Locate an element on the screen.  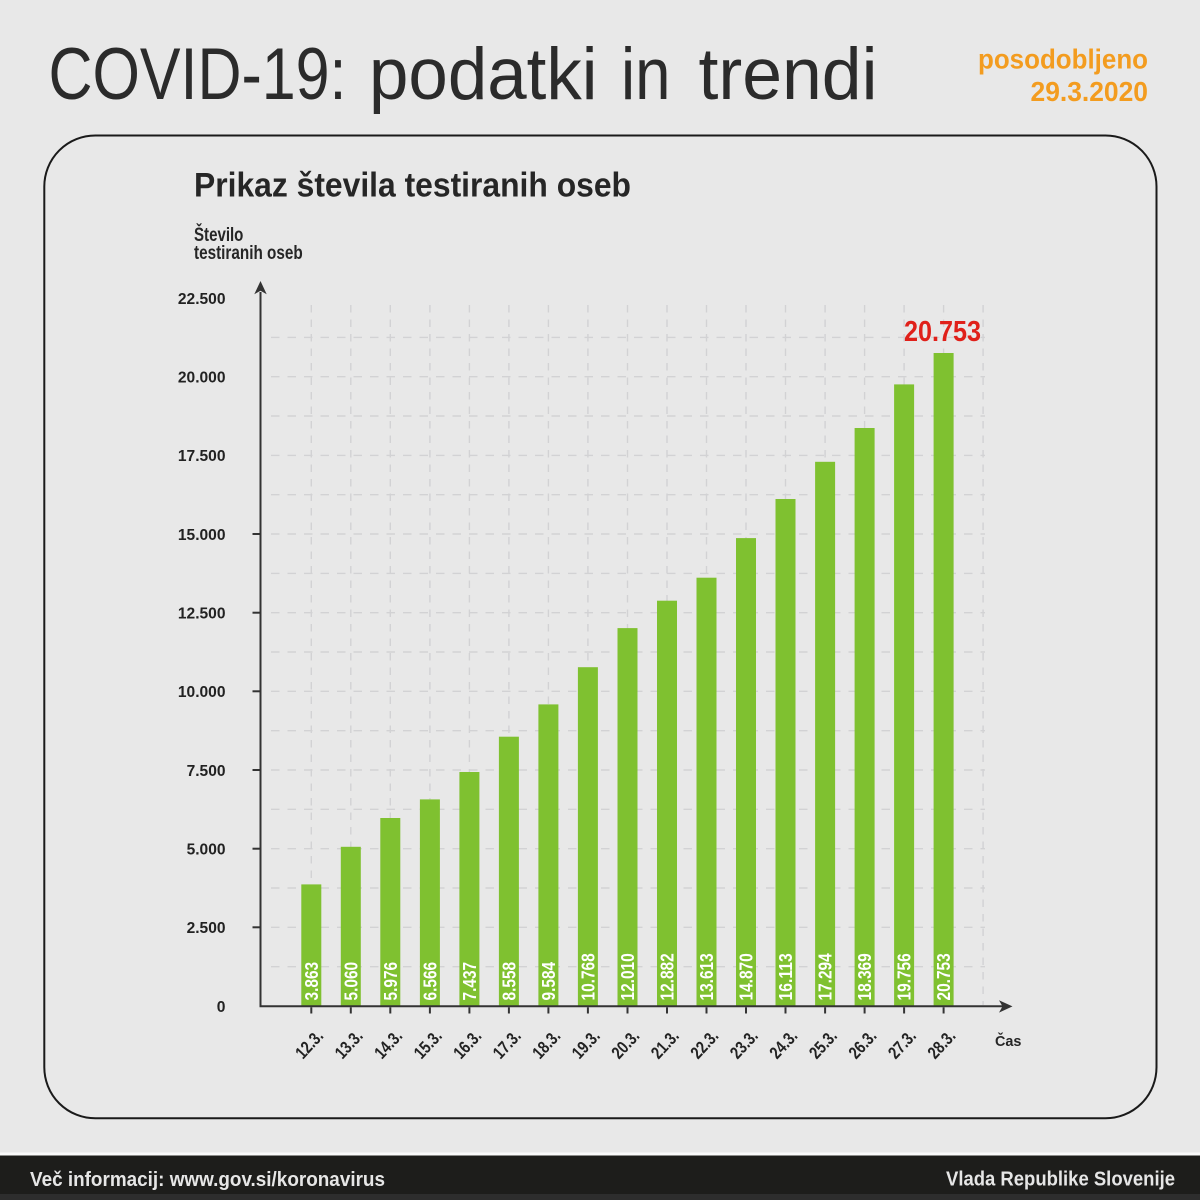
svg-text: 22.500 is located at coordinates (202, 299).